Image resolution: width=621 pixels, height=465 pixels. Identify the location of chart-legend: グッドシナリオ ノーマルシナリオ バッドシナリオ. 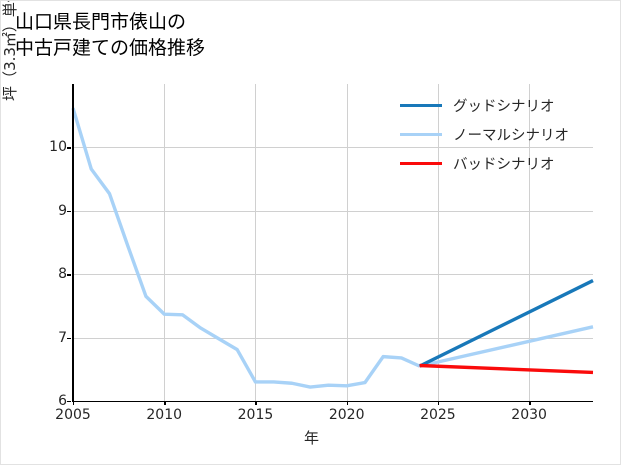
(505, 134).